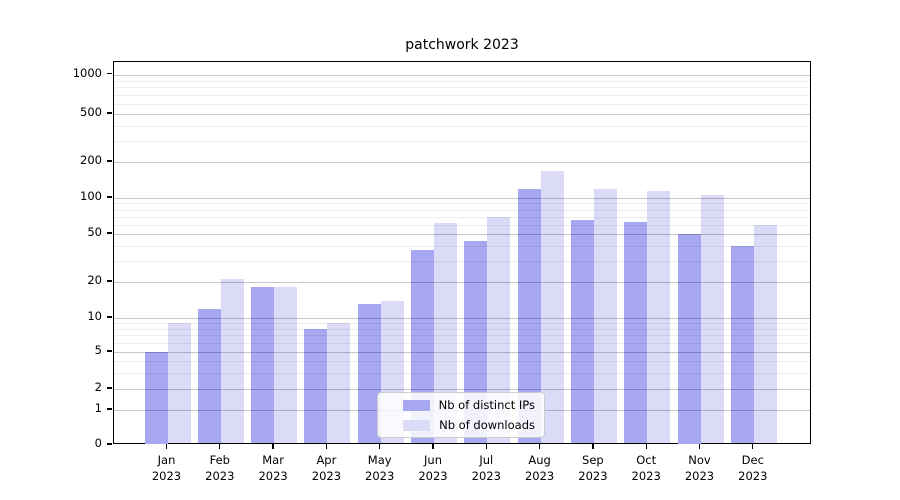 The height and width of the screenshot is (500, 900). Describe the element at coordinates (87, 72) in the screenshot. I see `y-tick-label: 1000` at that location.